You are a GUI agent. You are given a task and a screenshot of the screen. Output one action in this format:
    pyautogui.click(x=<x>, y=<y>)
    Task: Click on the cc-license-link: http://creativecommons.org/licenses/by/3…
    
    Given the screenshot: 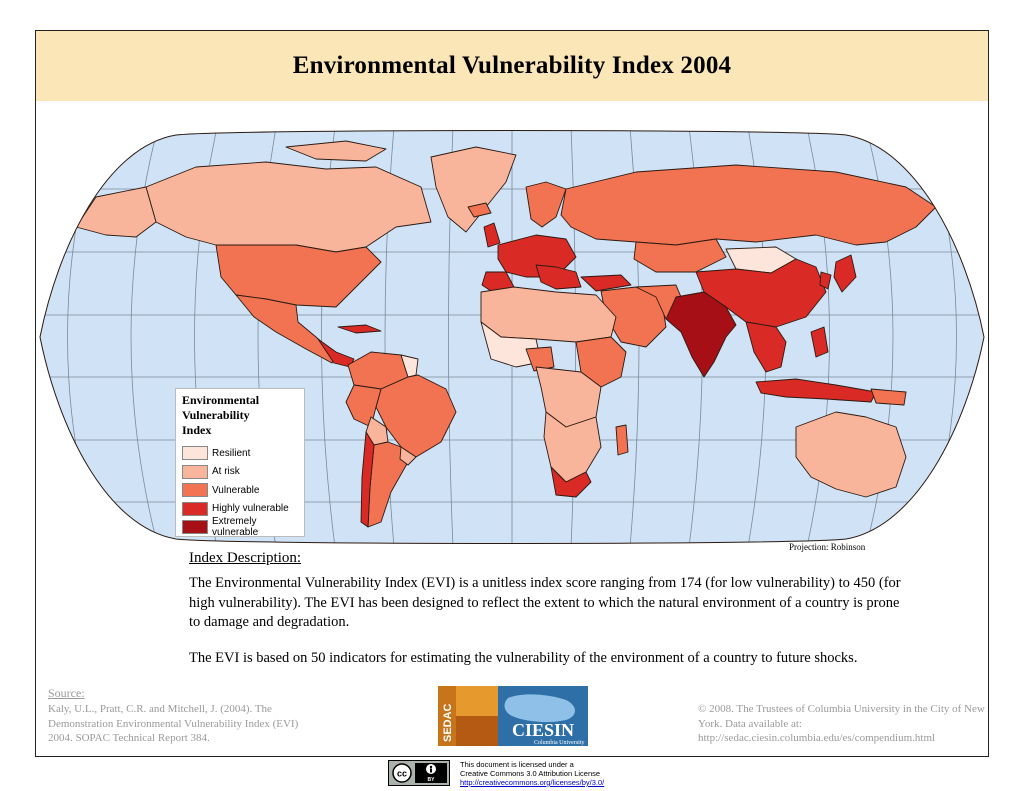 What is the action you would take?
    pyautogui.click(x=532, y=782)
    